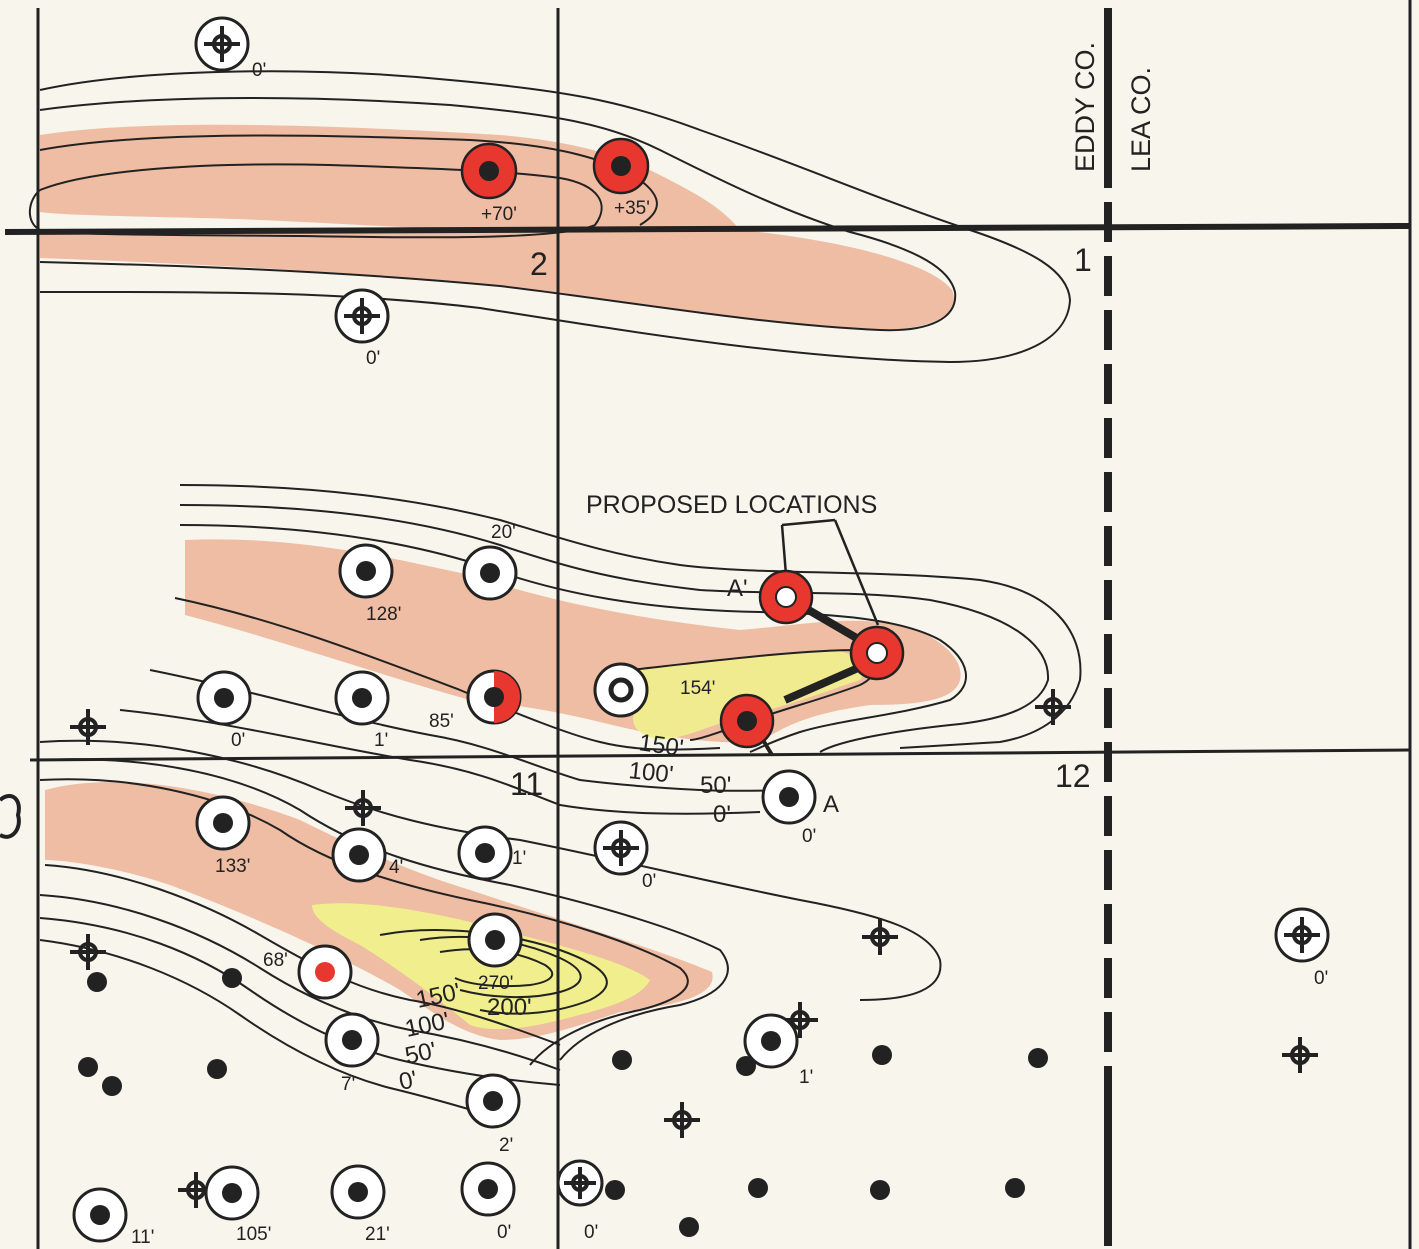 The width and height of the screenshot is (1419, 1249). I want to click on section-number: 2, so click(539, 264).